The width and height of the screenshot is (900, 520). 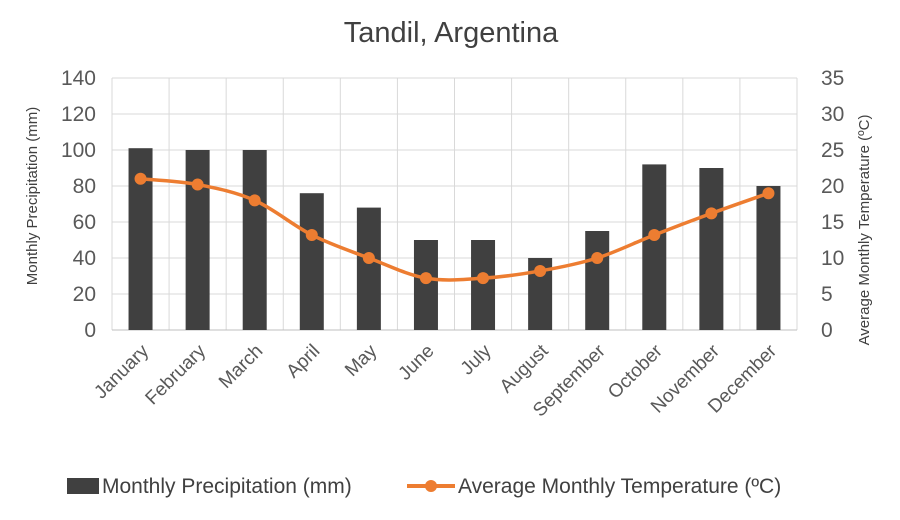 What do you see at coordinates (84, 258) in the screenshot?
I see `left-axis-tick-label: 40` at bounding box center [84, 258].